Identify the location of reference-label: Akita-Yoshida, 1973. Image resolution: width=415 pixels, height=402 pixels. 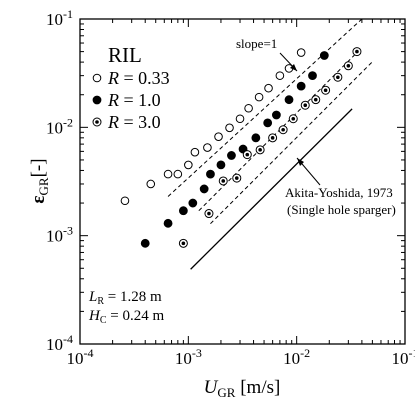
(339, 192).